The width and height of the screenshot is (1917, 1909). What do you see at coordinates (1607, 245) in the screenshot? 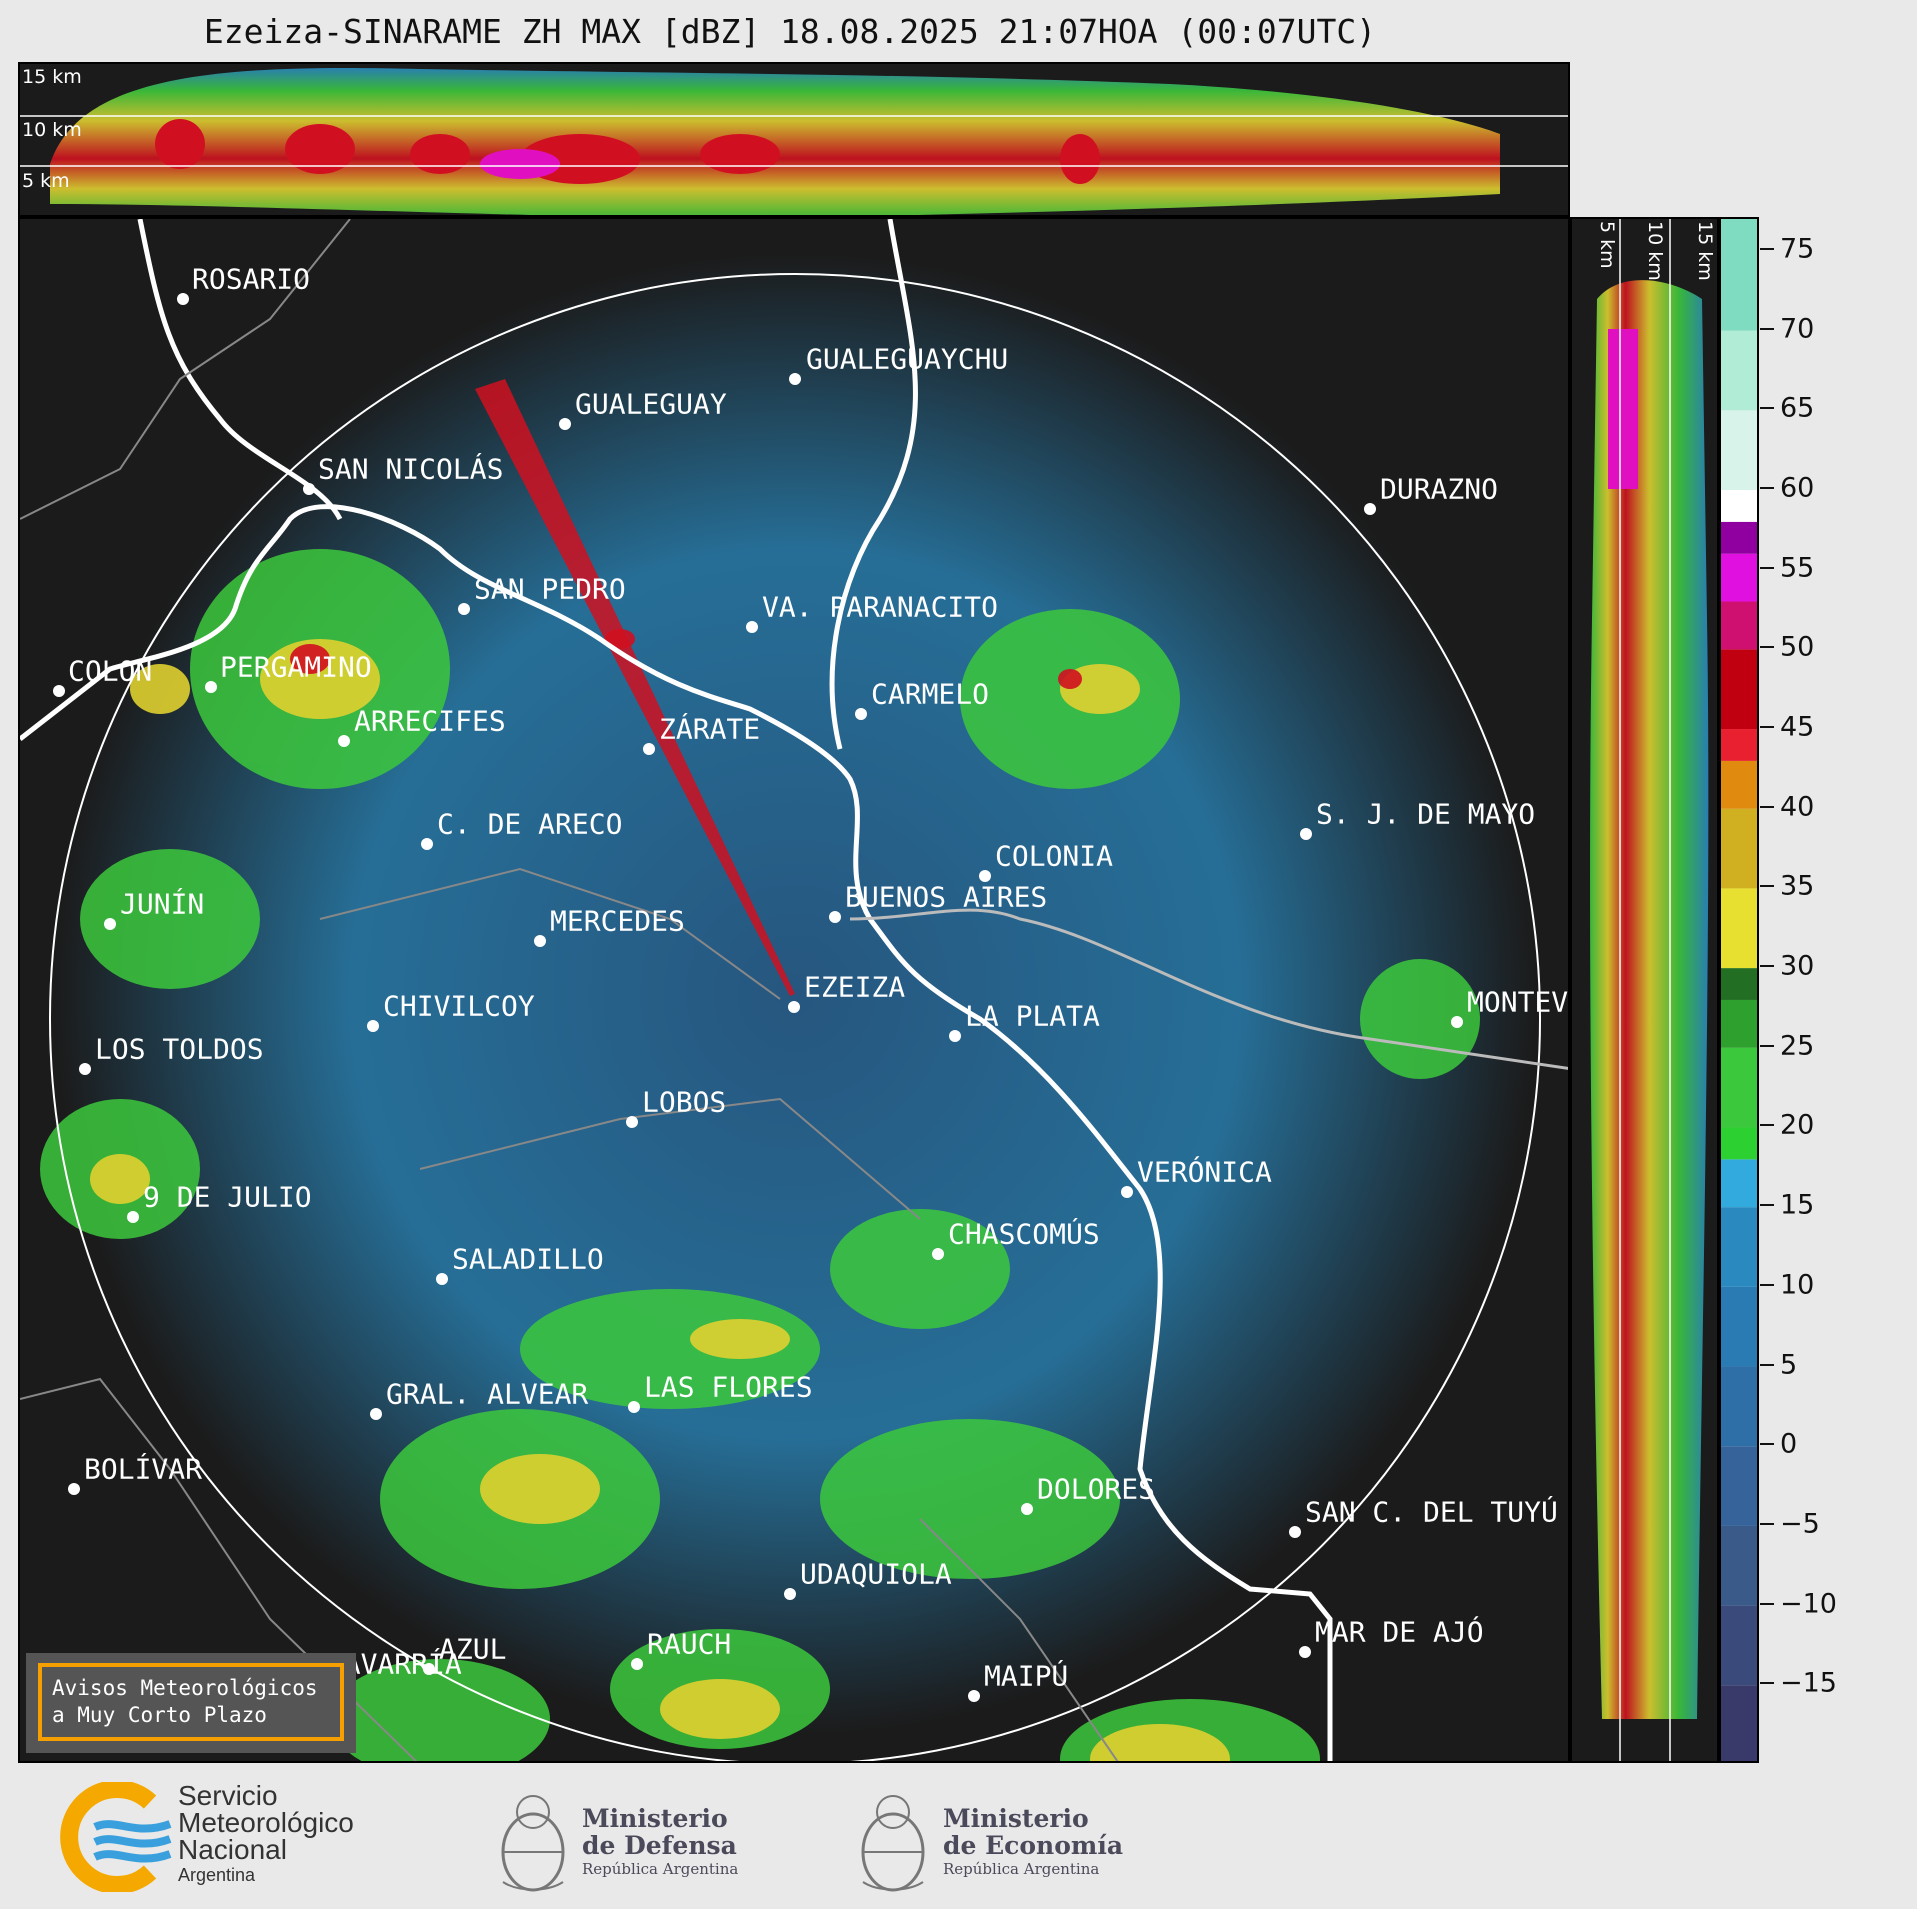
I see `side-alt-label-5: 5 km` at bounding box center [1607, 245].